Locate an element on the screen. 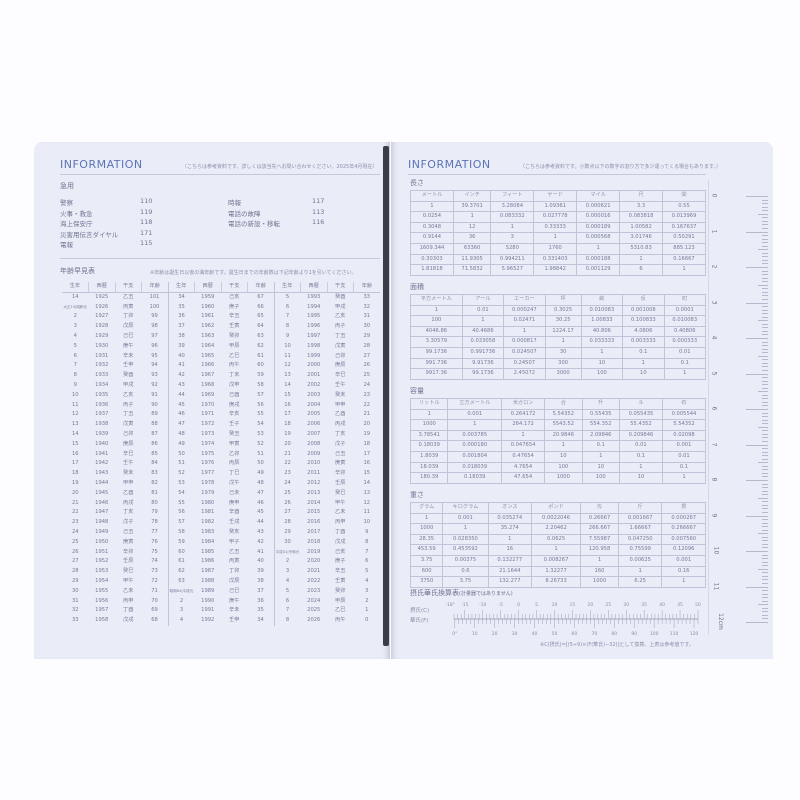 Image resolution: width=800 pixels, height=800 pixels. unit-table-cell: 3000 is located at coordinates (563, 374).